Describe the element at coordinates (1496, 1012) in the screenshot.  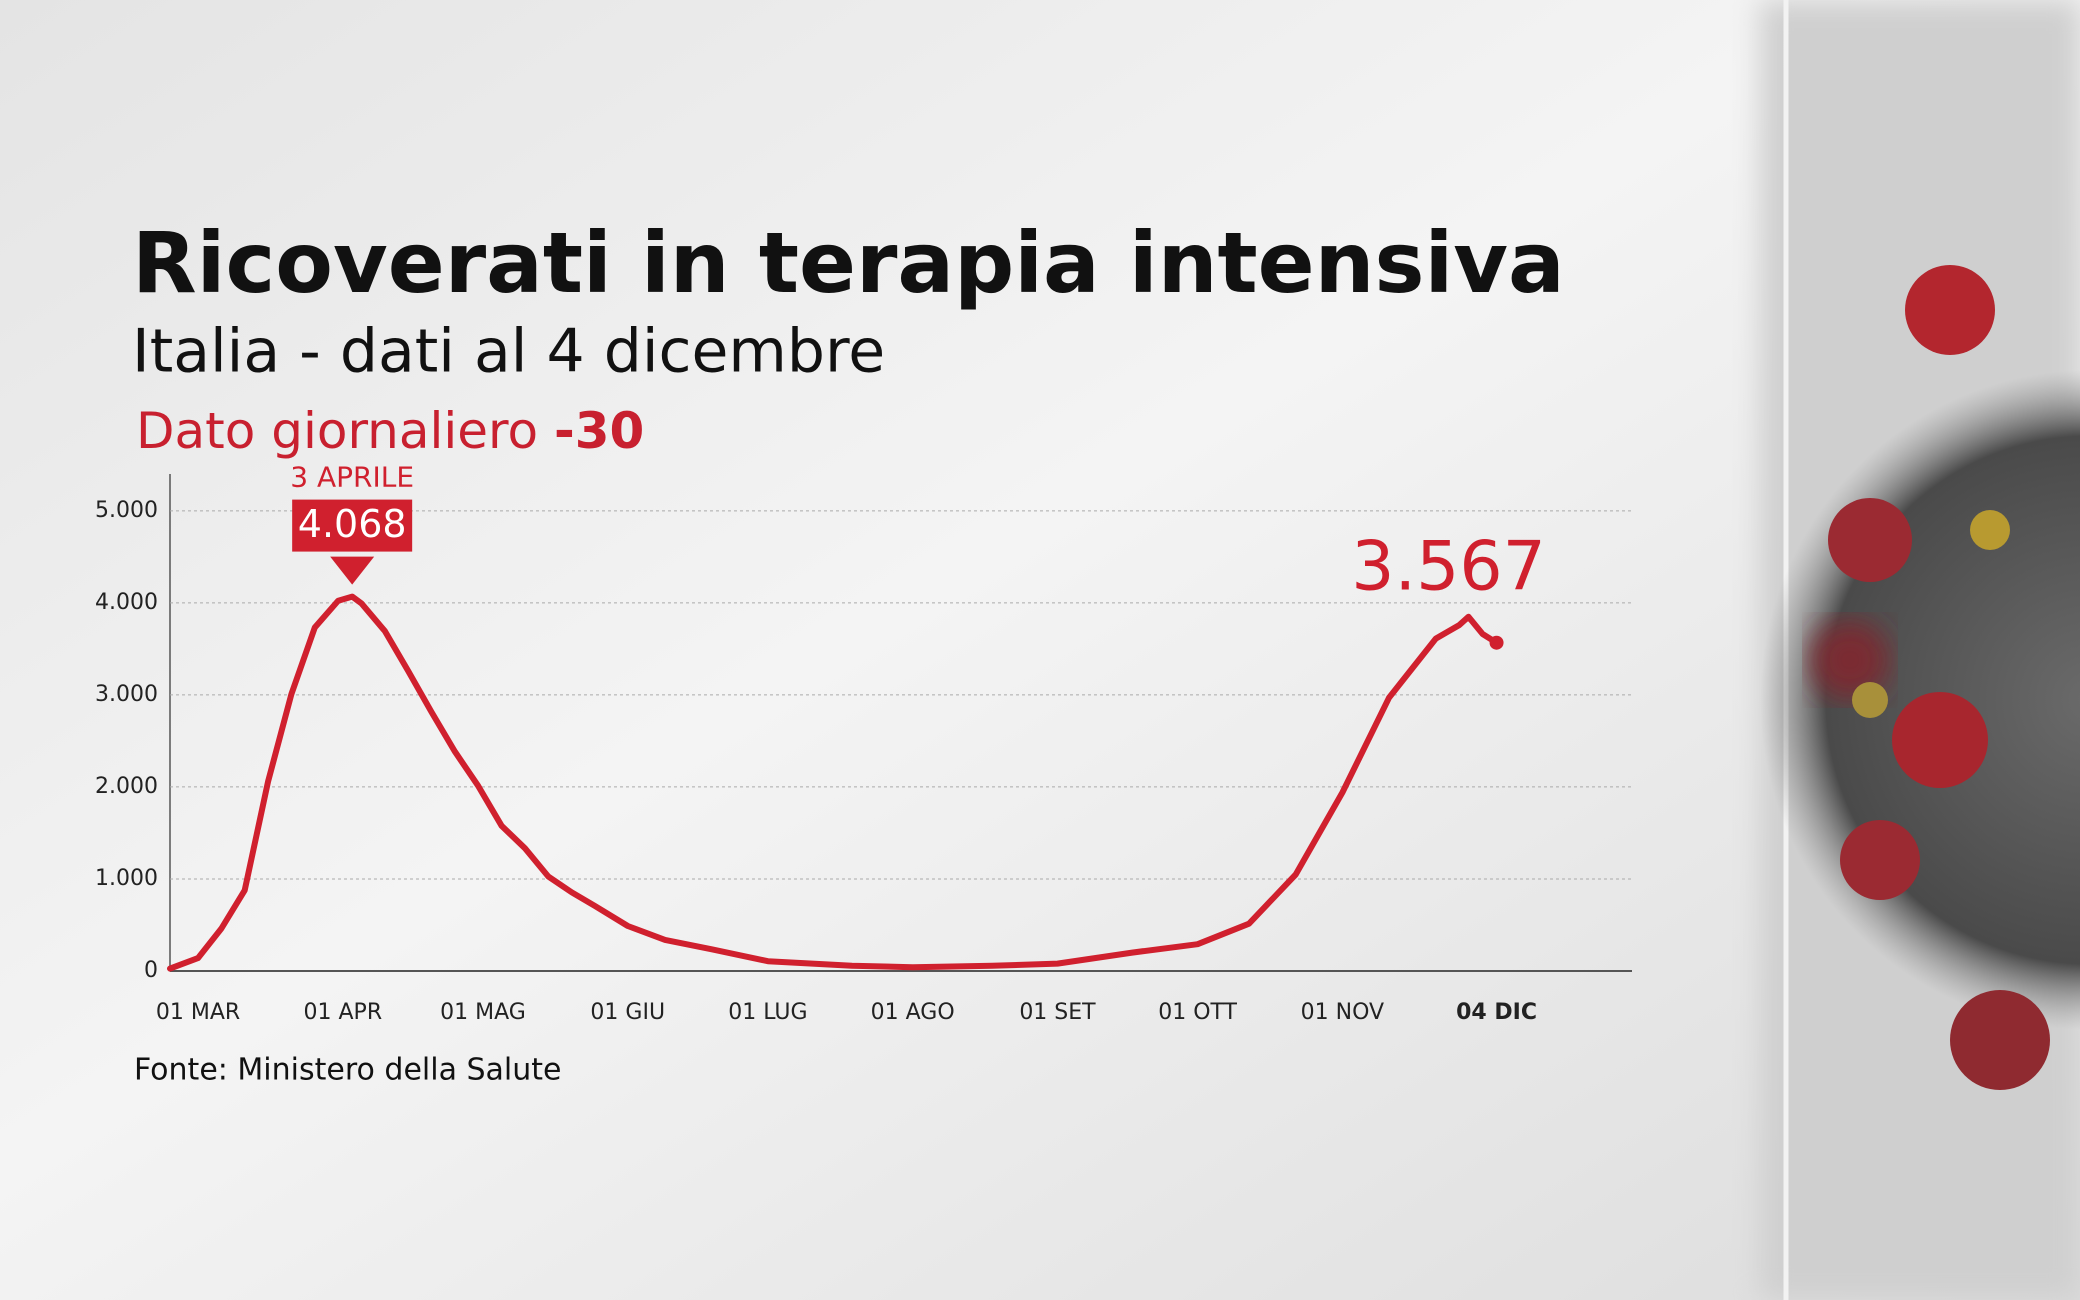
I see `x-tick-label: 04 DIC` at that location.